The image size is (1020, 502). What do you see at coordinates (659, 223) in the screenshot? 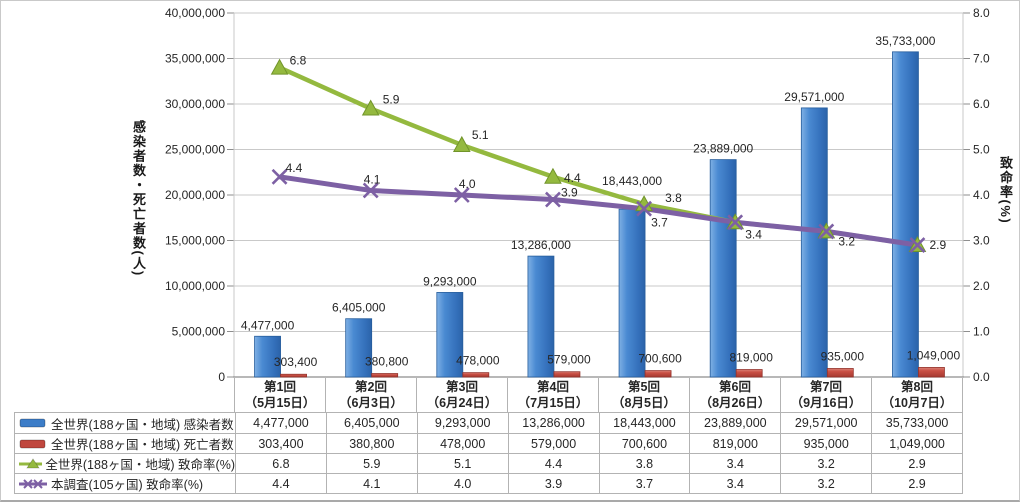
I see `line-label-survey: 3.7` at bounding box center [659, 223].